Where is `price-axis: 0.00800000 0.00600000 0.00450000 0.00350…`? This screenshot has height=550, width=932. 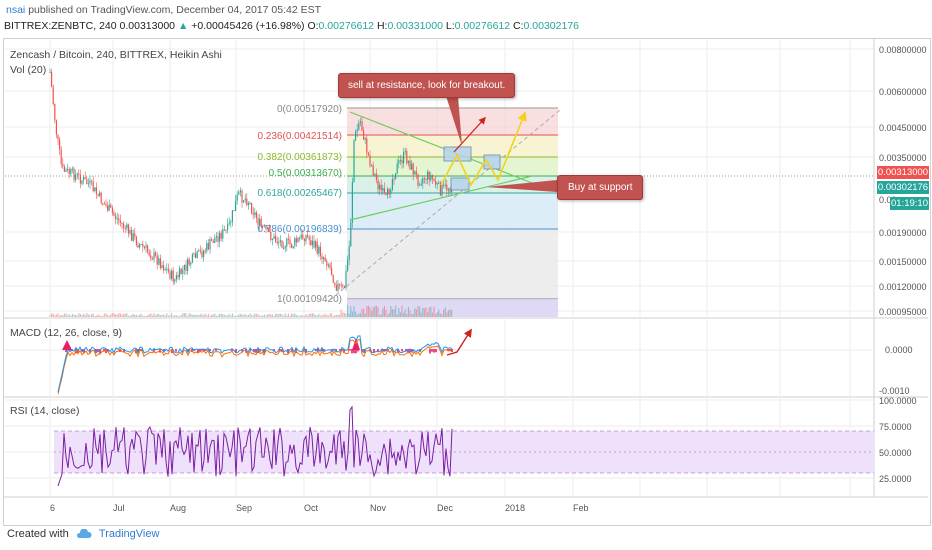
price-axis: 0.00800000 0.00600000 0.00450000 0.00350… is located at coordinates (903, 181).